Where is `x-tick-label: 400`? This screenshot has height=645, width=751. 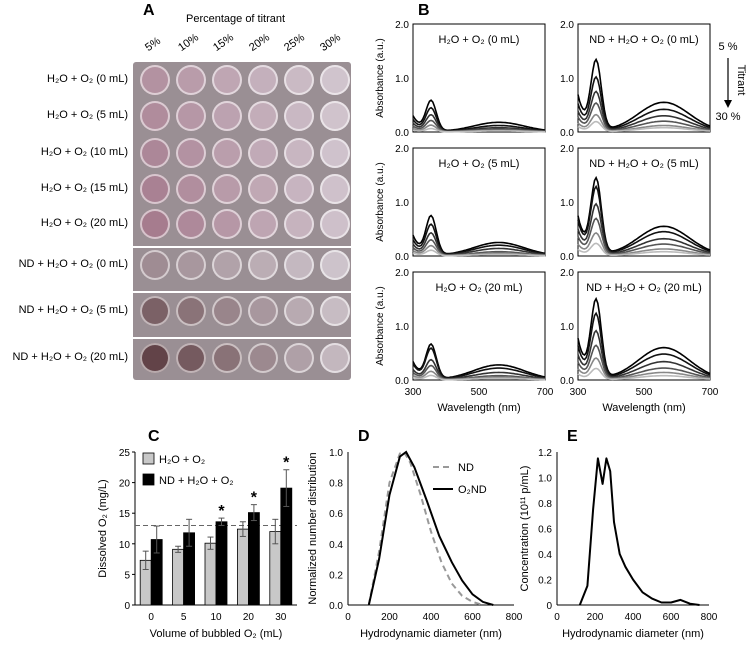
x-tick-label: 400 is located at coordinates (431, 617).